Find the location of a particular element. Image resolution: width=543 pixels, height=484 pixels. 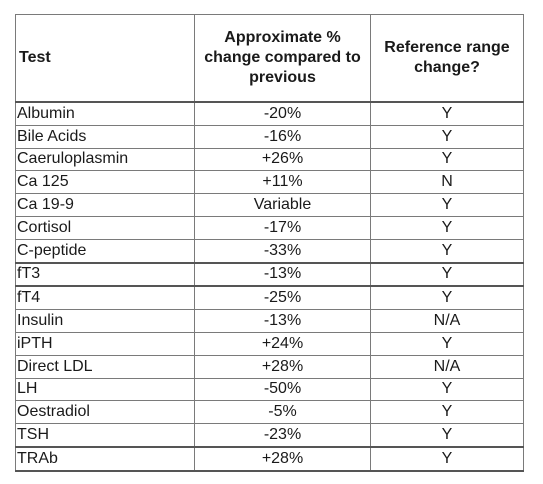

cell-test: Cortisol is located at coordinates (105, 227).